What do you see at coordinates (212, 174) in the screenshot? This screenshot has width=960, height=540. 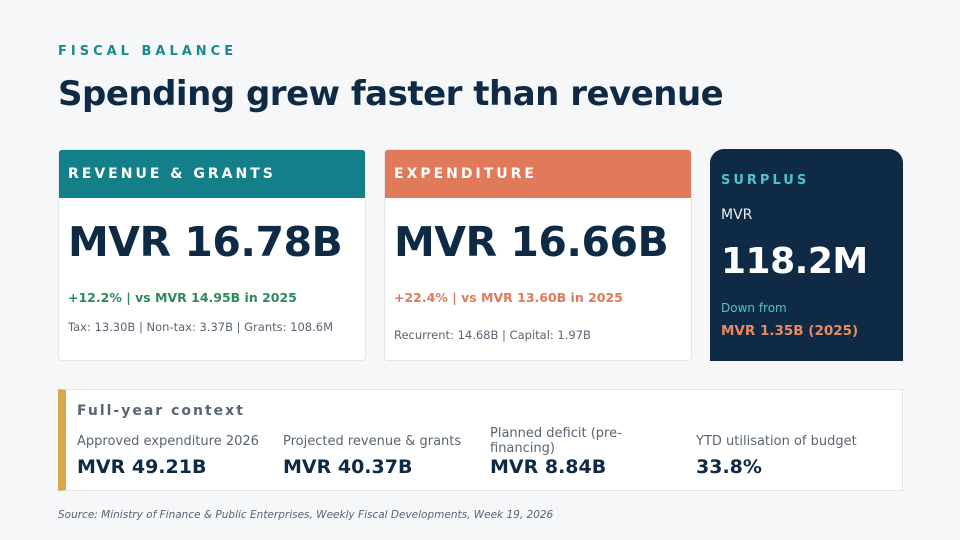 I see `revenue-card-heading: REVENUE & GRANTS` at bounding box center [212, 174].